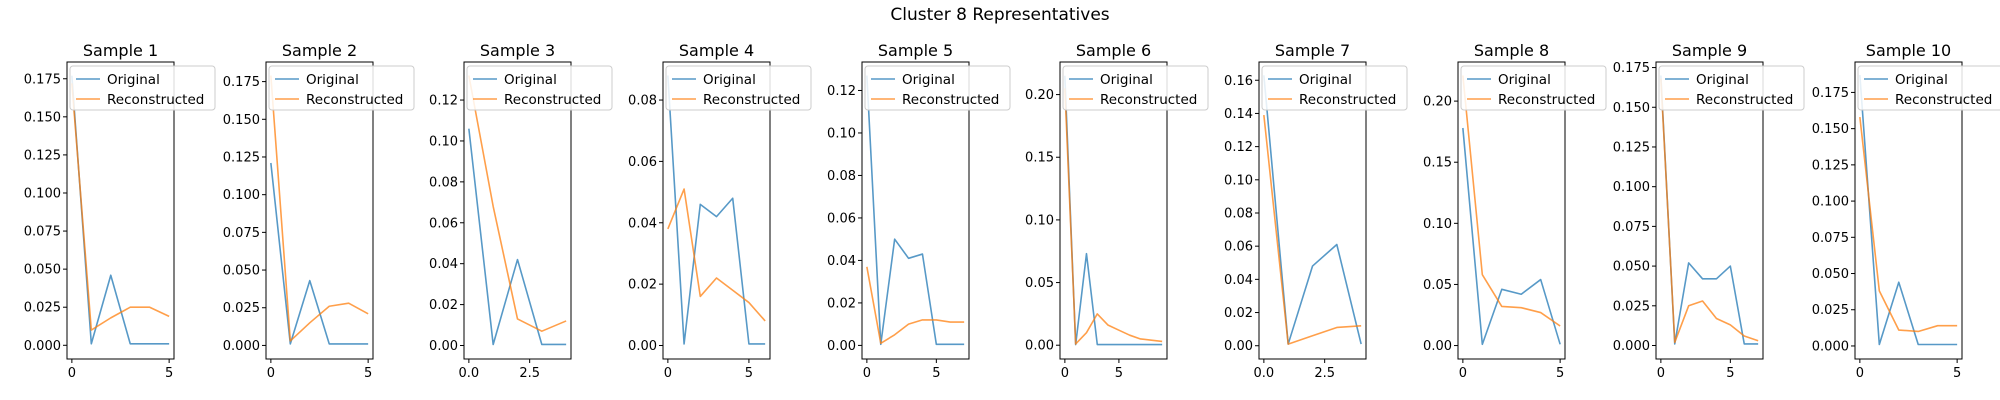 The width and height of the screenshot is (2000, 400). What do you see at coordinates (1238, 81) in the screenshot?
I see `y-tick-label: 0.16` at bounding box center [1238, 81].